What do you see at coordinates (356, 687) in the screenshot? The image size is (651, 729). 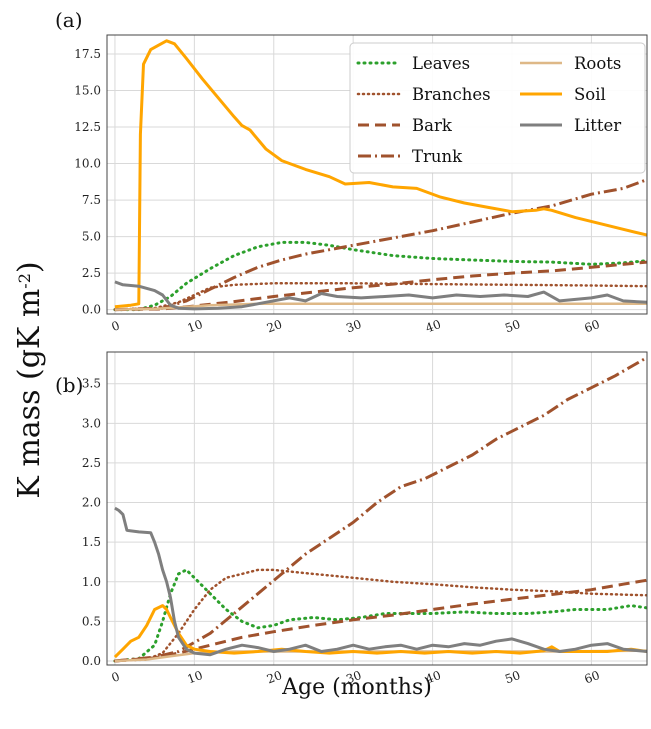 I see `x-axis-label: Age (months)` at bounding box center [356, 687].